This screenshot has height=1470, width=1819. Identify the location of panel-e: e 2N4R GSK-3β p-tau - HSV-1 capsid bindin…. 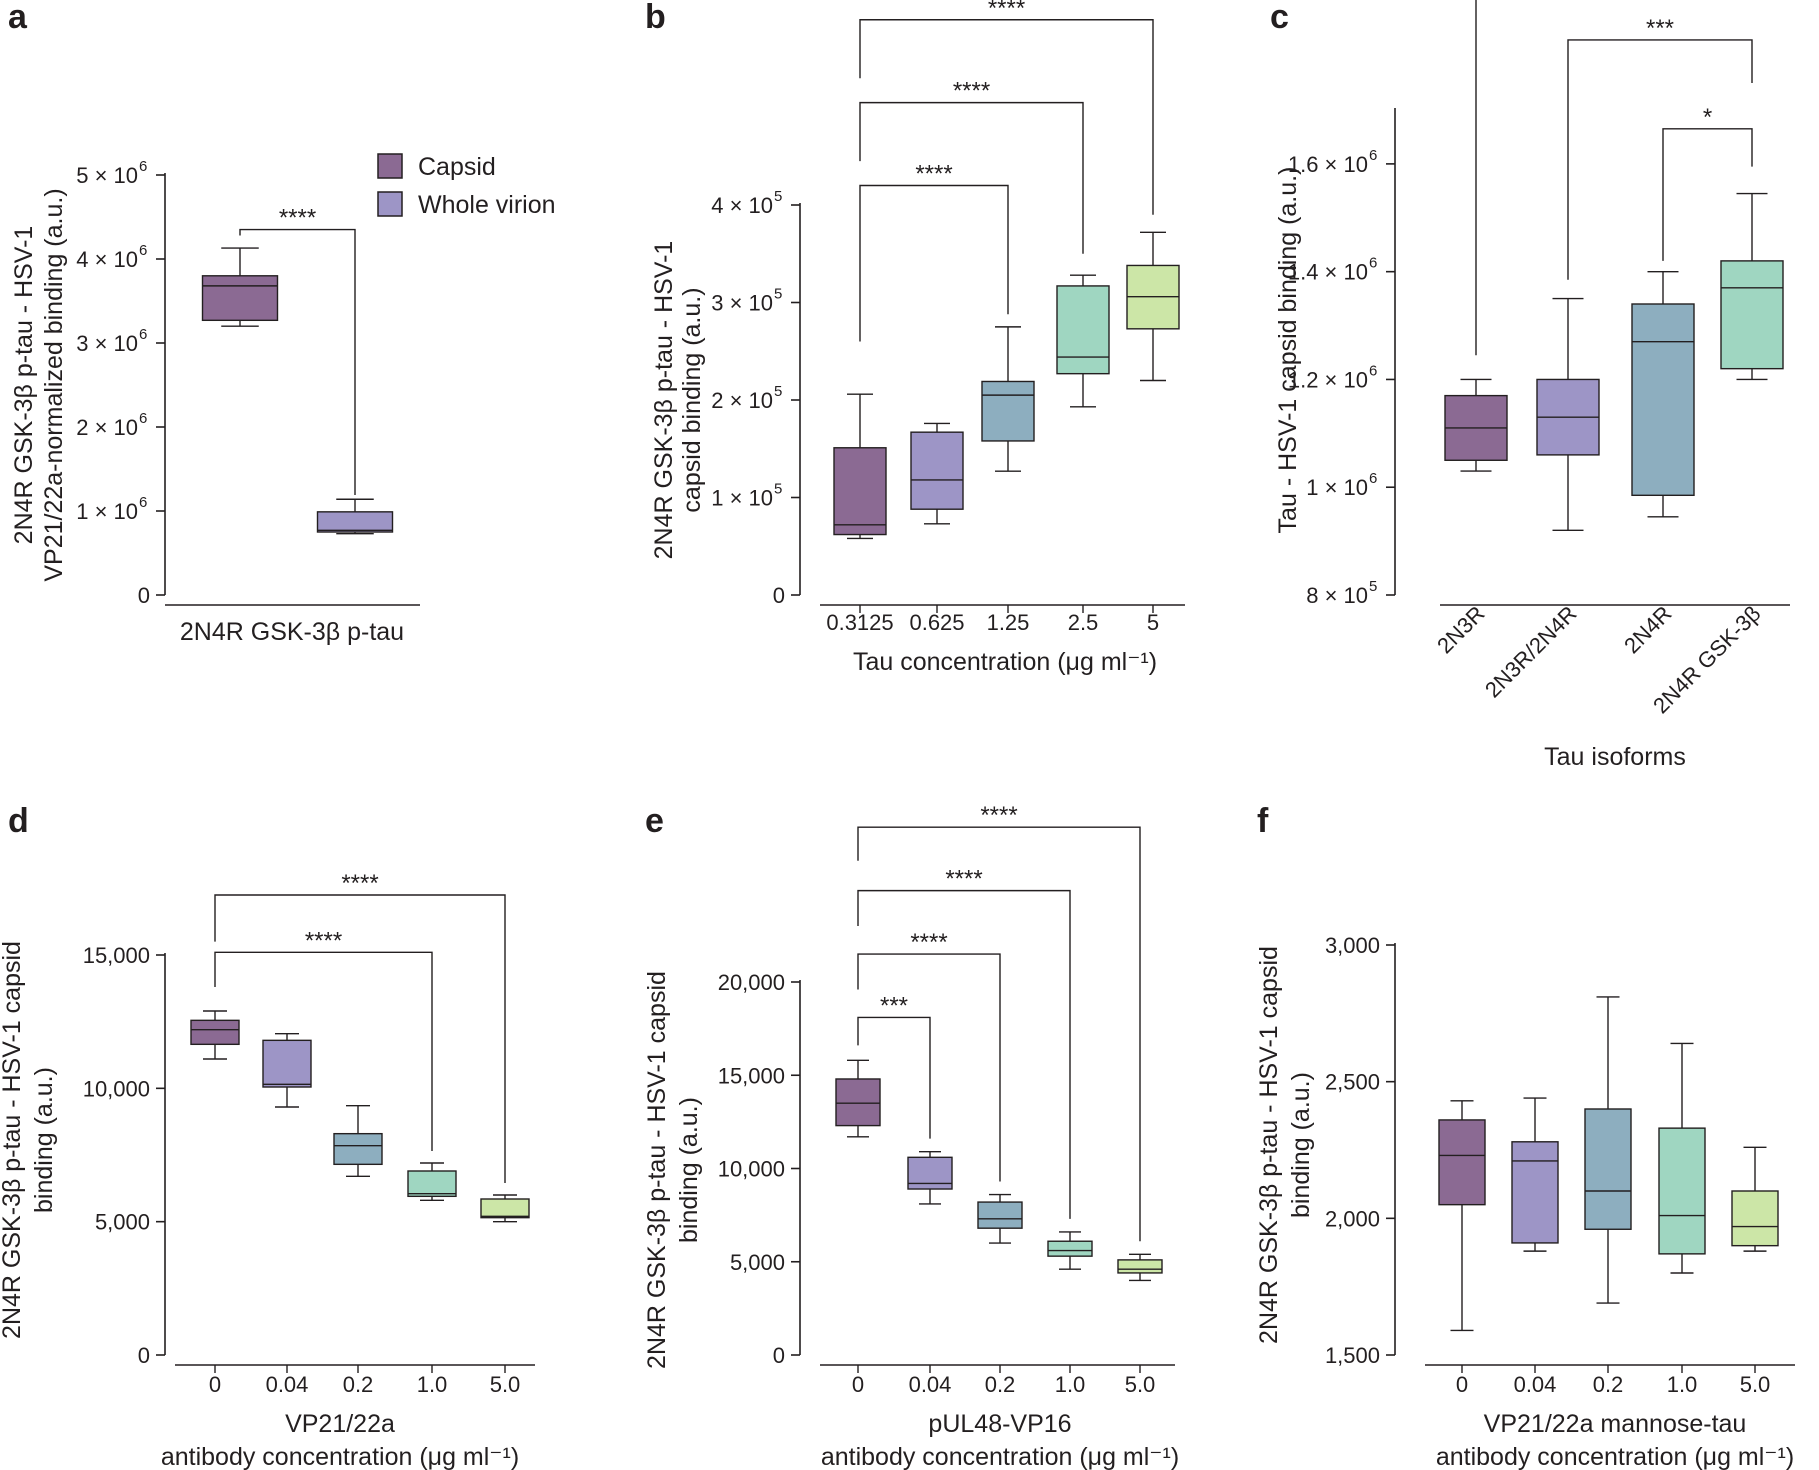
(911, 1136).